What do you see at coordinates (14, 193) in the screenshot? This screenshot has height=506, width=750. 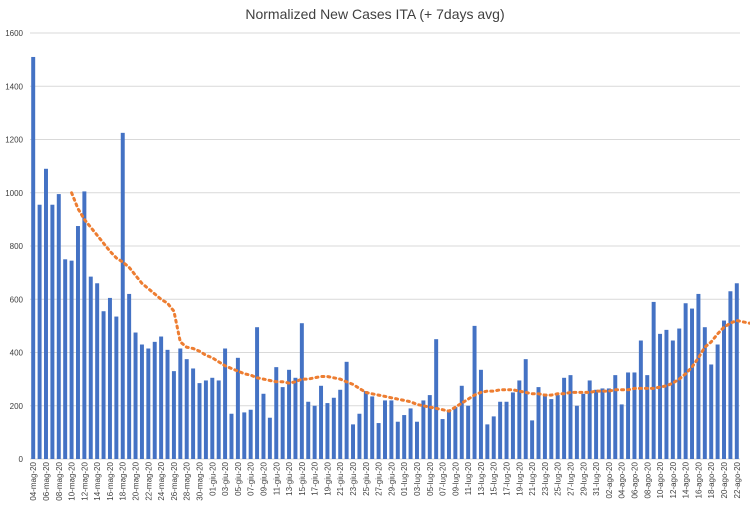 I see `y-tick-label: 1000` at bounding box center [14, 193].